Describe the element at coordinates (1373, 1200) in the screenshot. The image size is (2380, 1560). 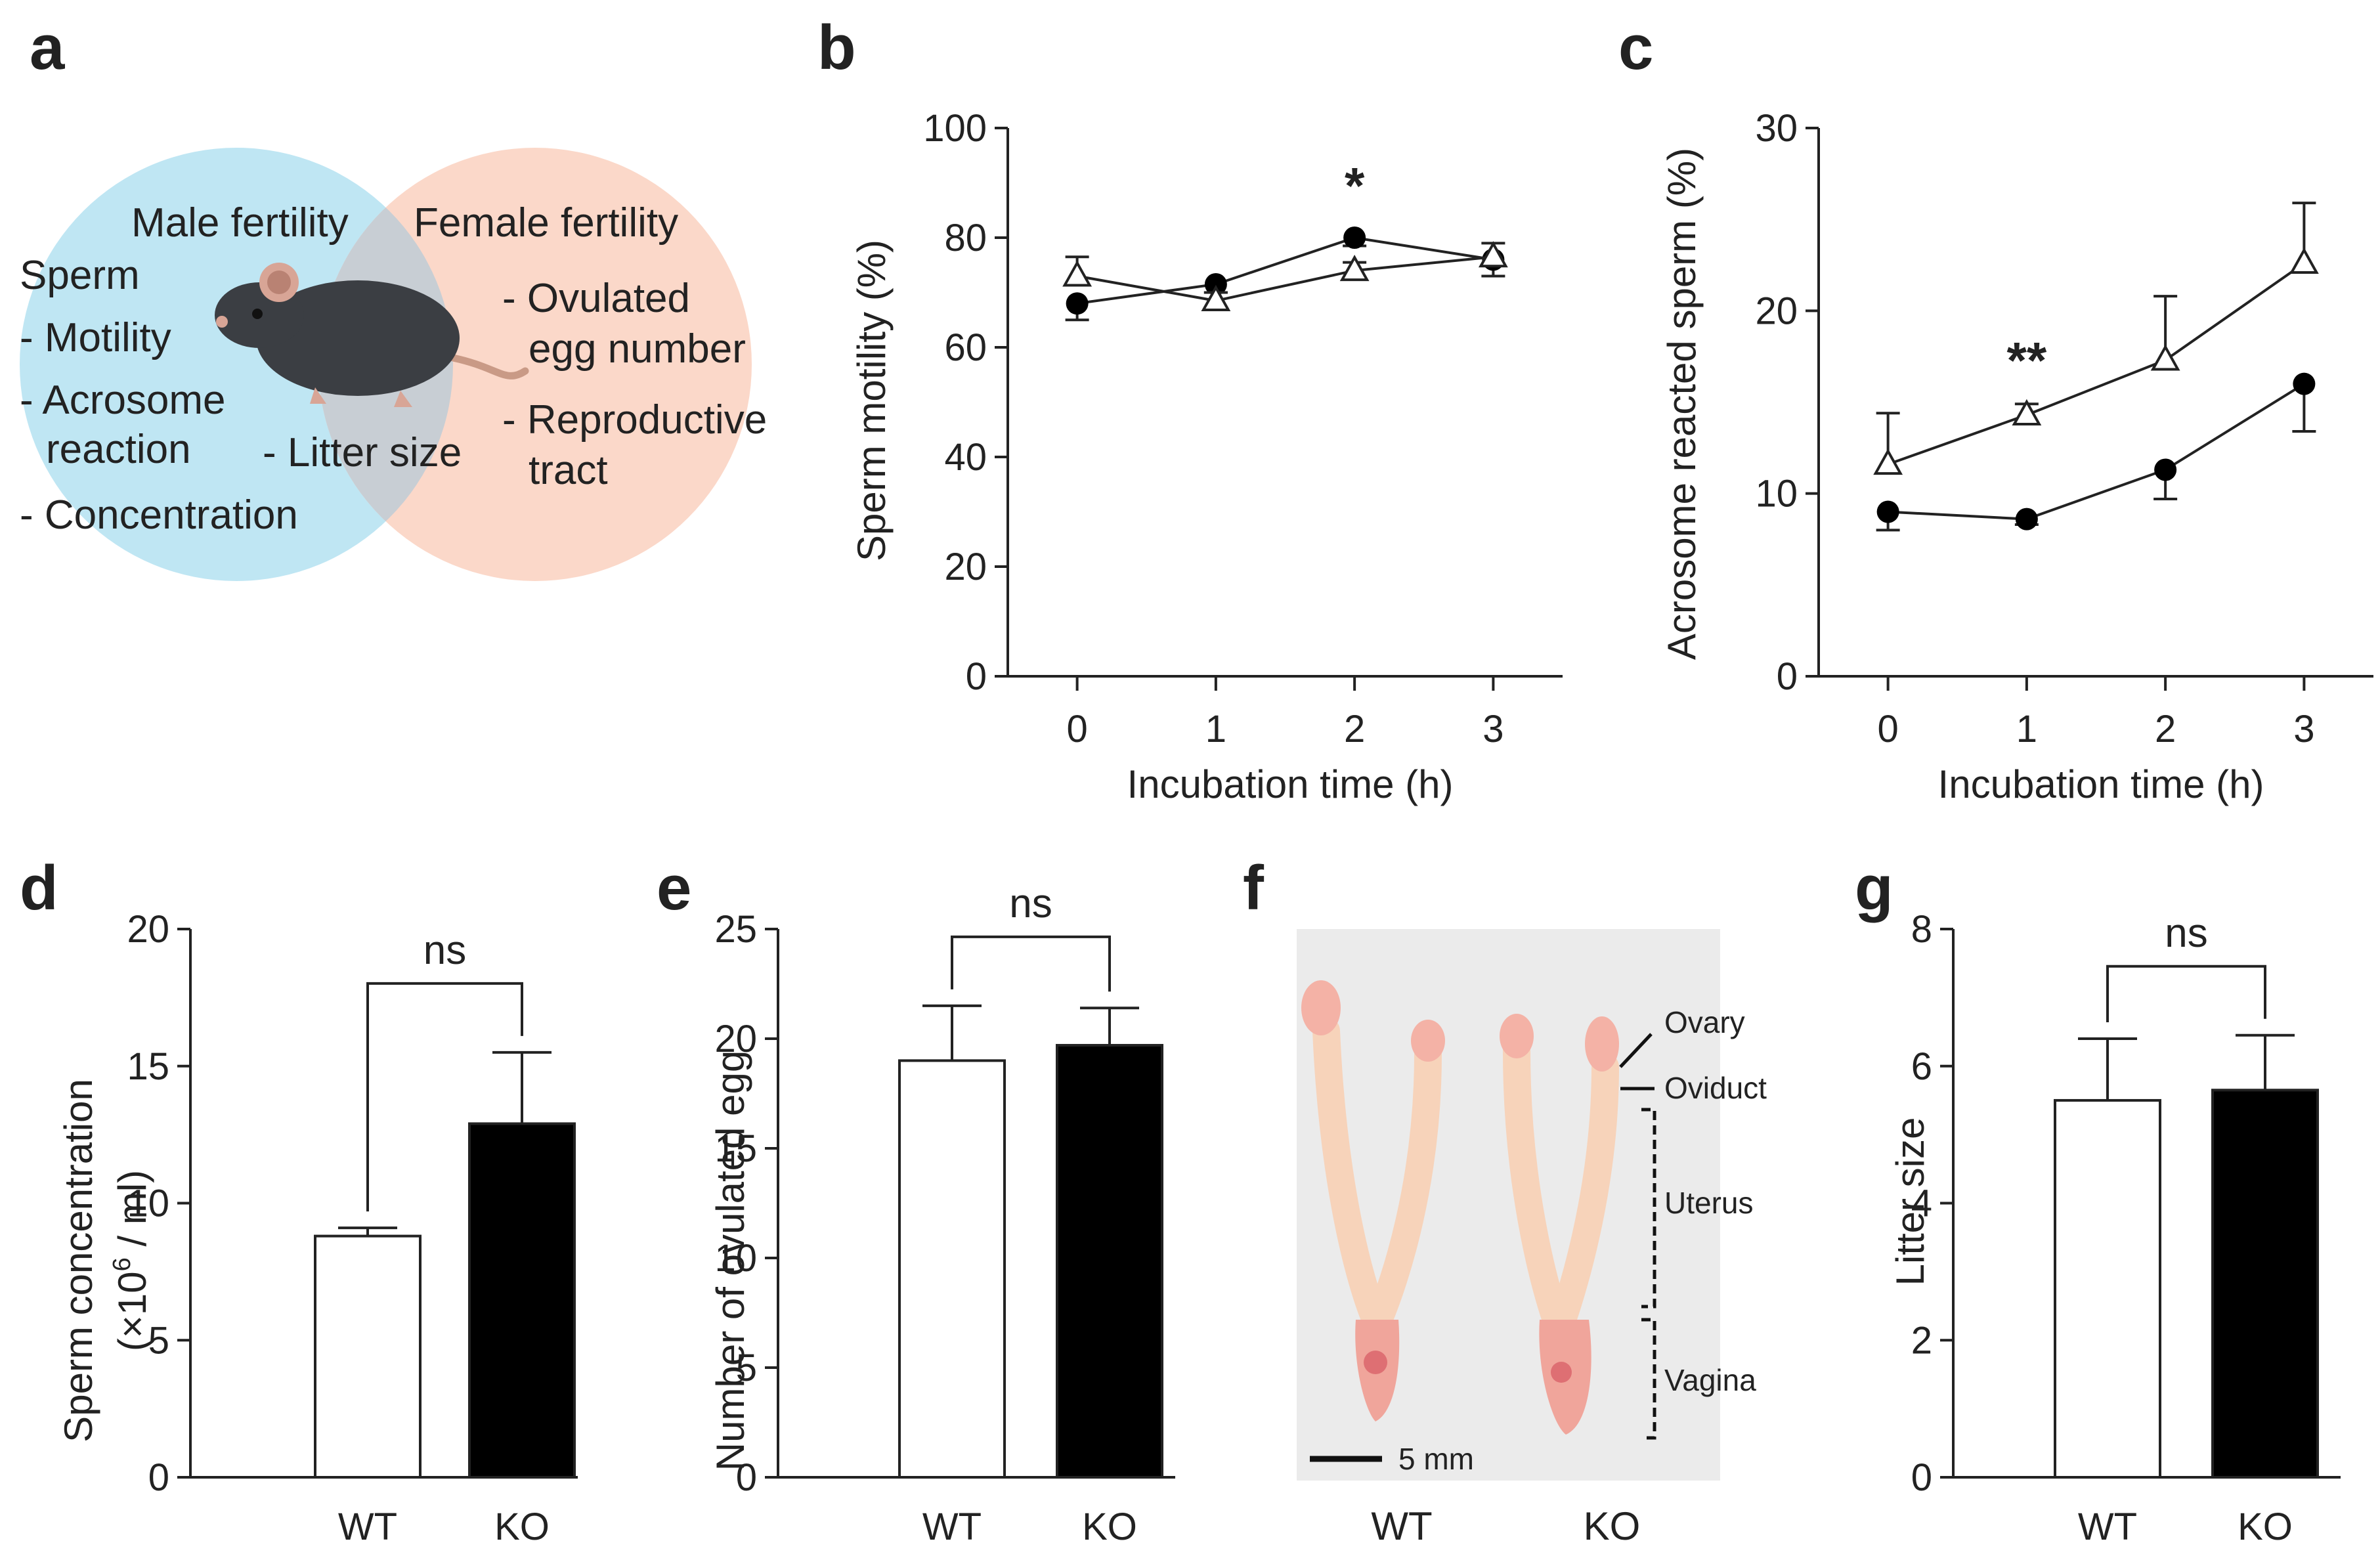
I see `wt-tract-image` at that location.